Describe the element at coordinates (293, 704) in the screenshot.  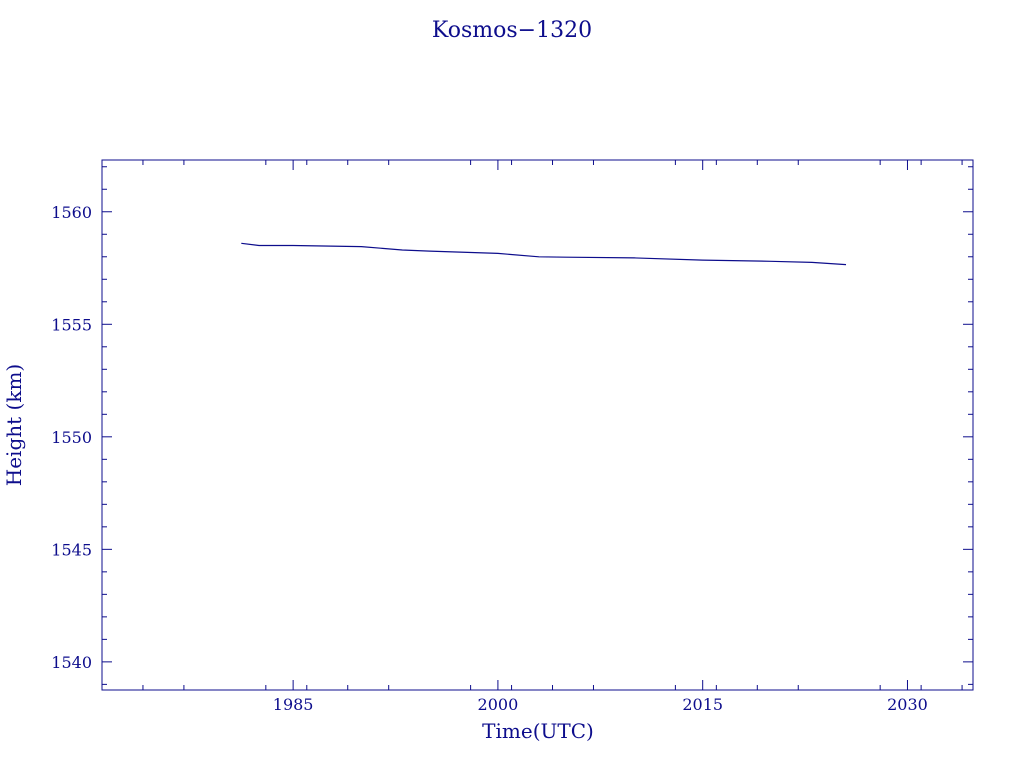
I see `x-tick-label: 1985` at that location.